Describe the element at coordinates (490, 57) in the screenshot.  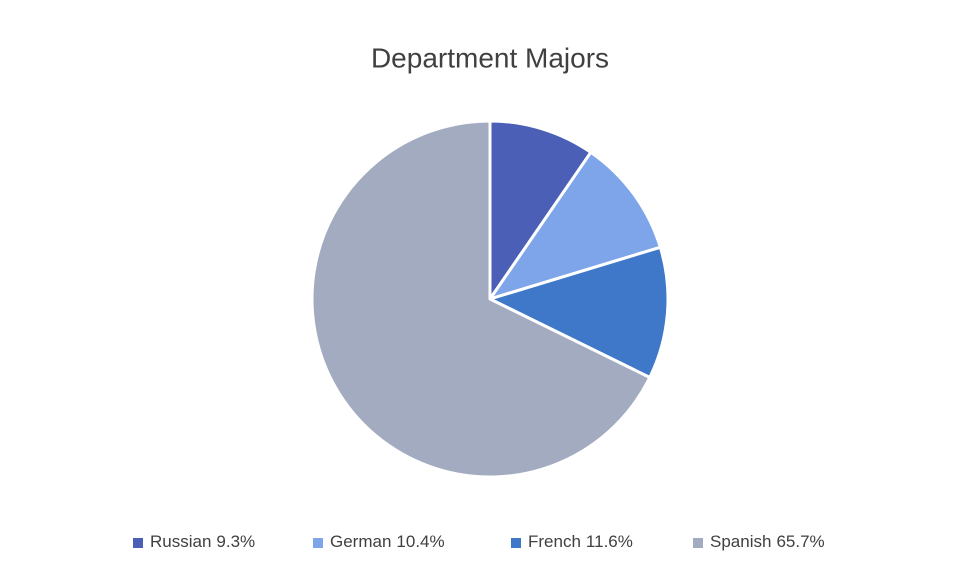
I see `chart-title: Department Majors` at that location.